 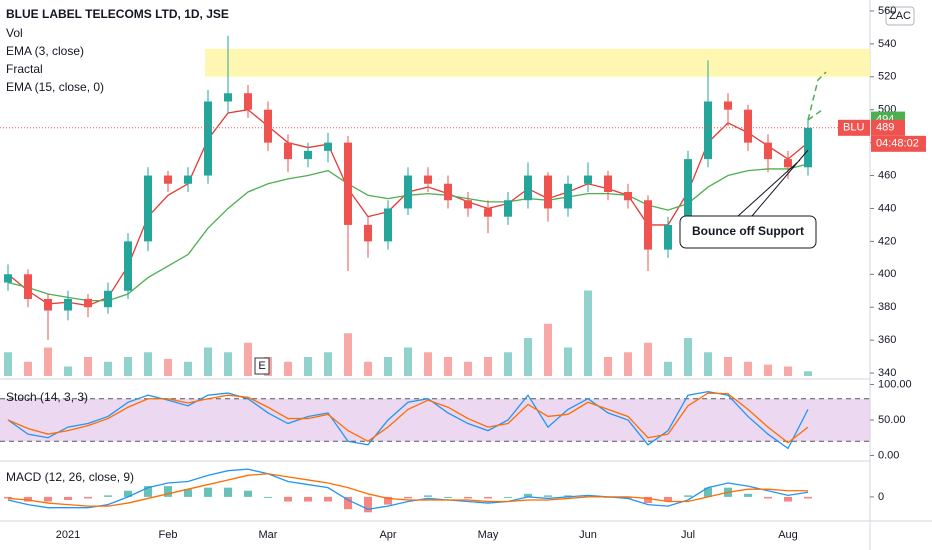 What do you see at coordinates (55, 87) in the screenshot?
I see `legend-entry: EMA (15, close, 0)` at bounding box center [55, 87].